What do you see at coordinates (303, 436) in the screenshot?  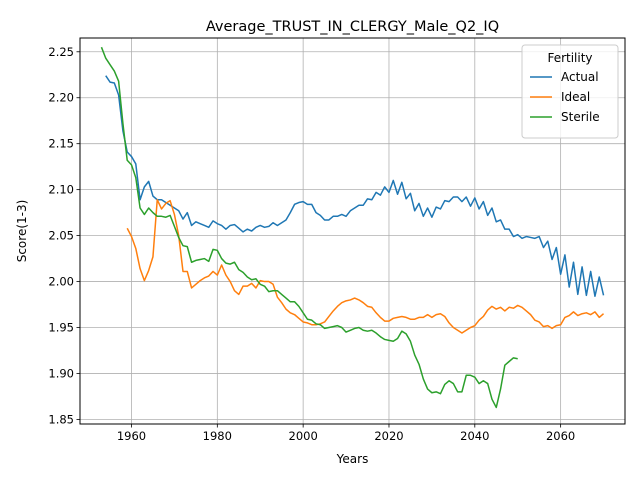 I see `x-tick-label: 2000` at bounding box center [303, 436].